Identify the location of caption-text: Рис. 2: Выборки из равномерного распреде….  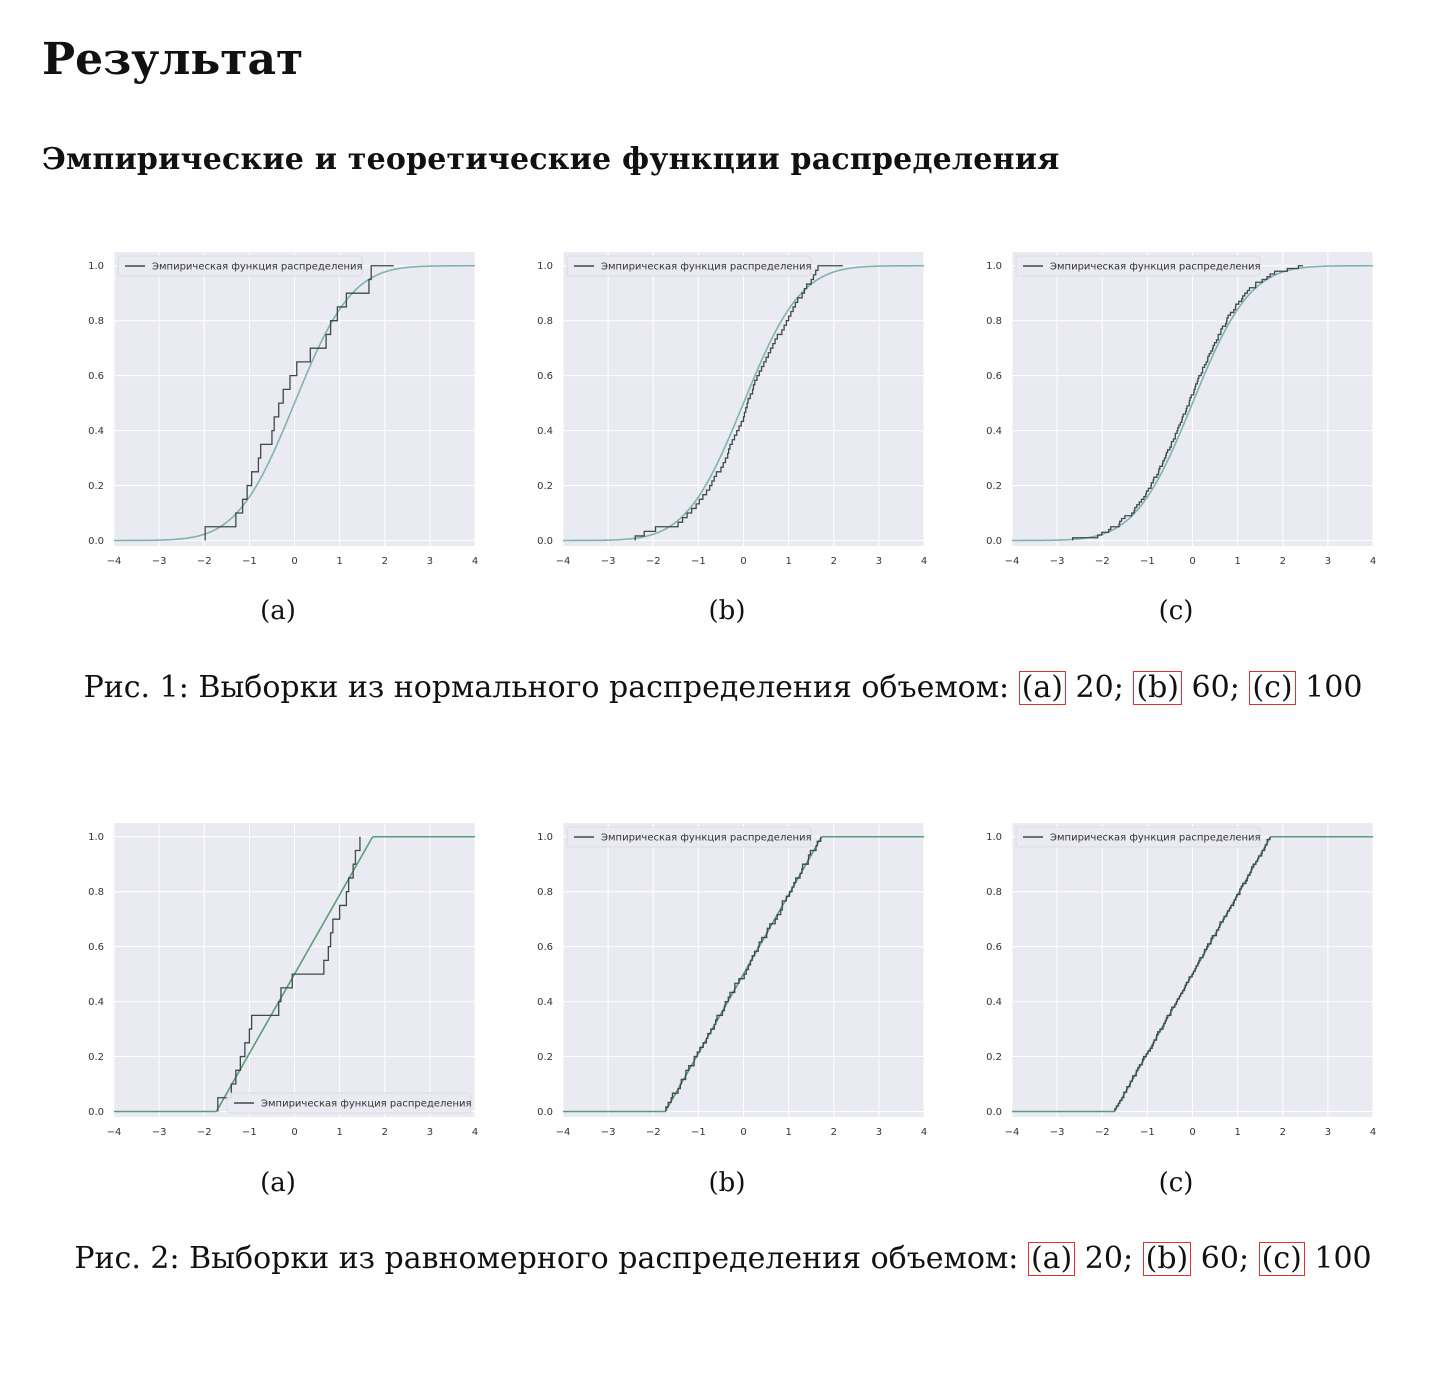
(546, 1258).